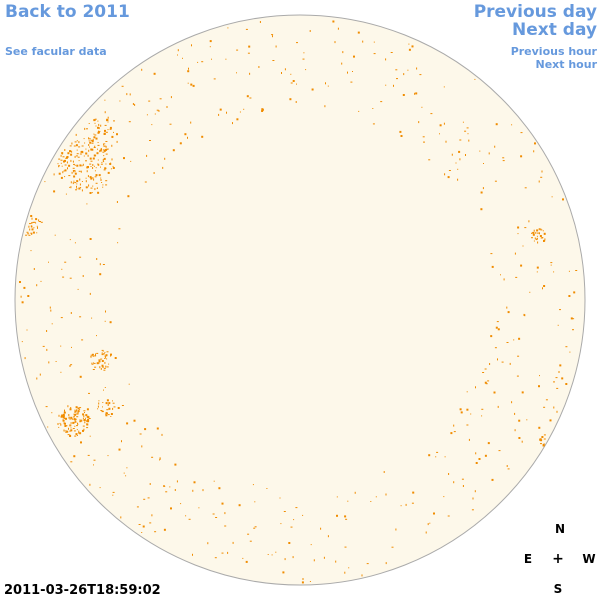 This screenshot has width=600, height=600. What do you see at coordinates (566, 64) in the screenshot?
I see `next-hour-link: Next hour` at bounding box center [566, 64].